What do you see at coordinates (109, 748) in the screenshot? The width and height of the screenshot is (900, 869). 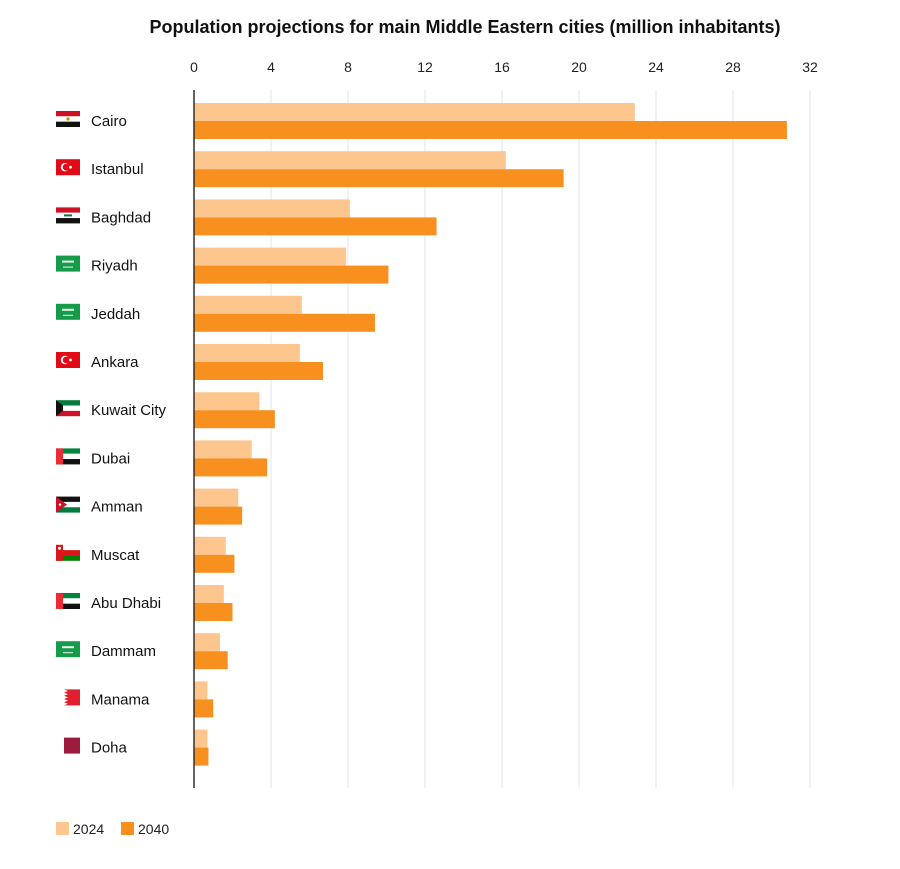 I see `category-label: Doha` at bounding box center [109, 748].